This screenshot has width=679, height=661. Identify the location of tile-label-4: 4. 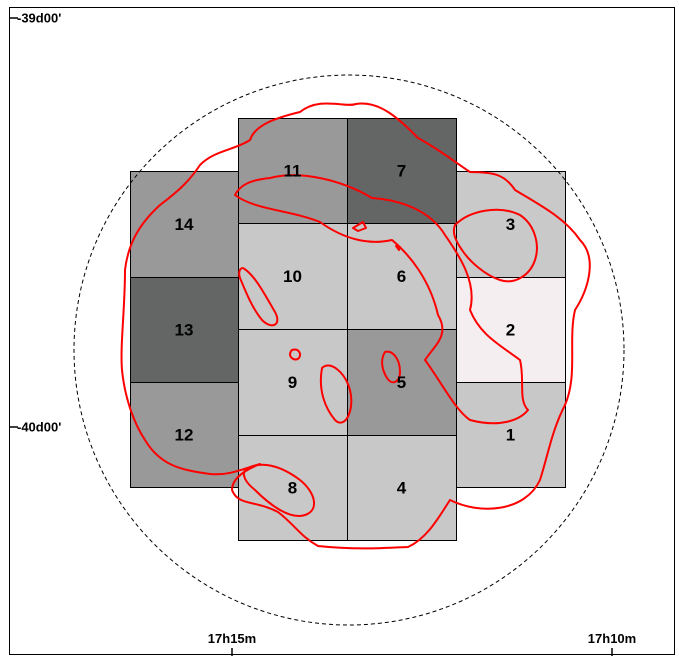
(402, 488).